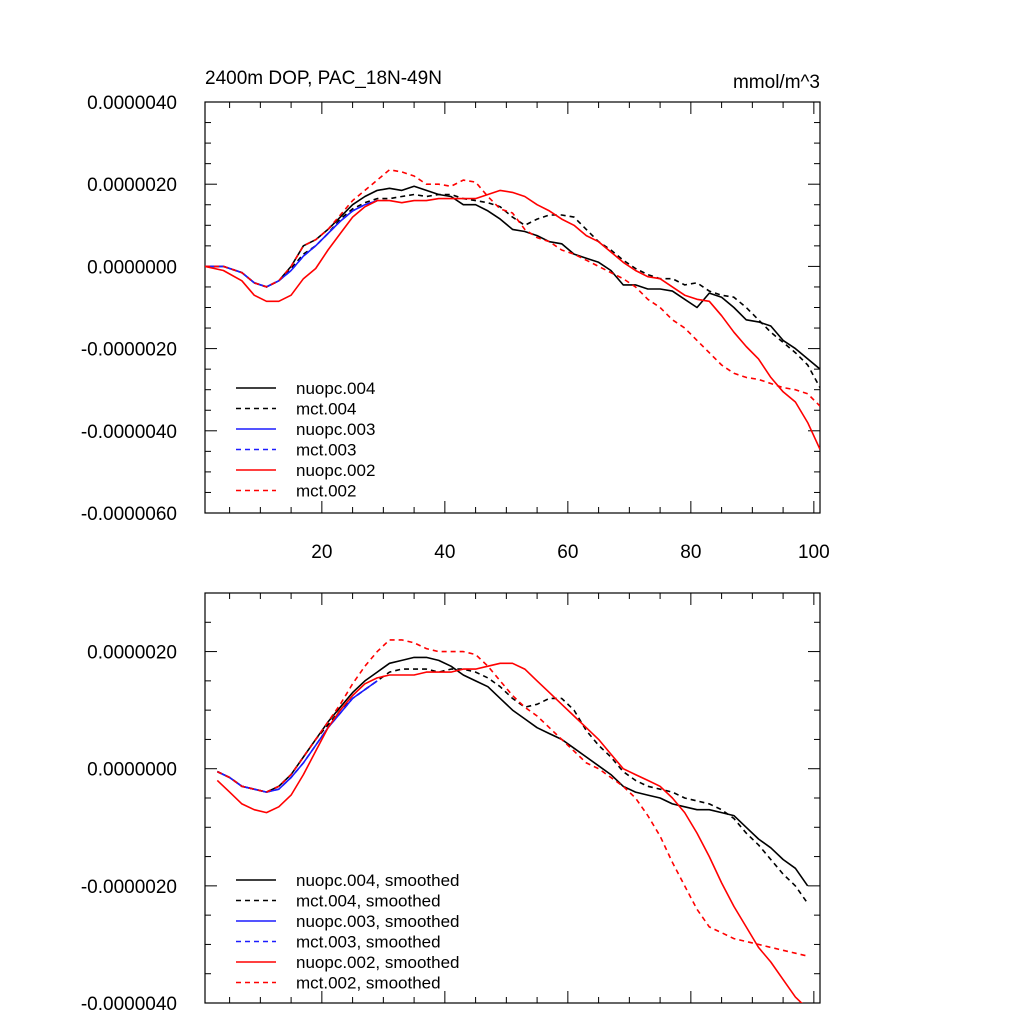 The width and height of the screenshot is (1024, 1024). I want to click on legend-label: mct.003, smoothed, so click(368, 942).